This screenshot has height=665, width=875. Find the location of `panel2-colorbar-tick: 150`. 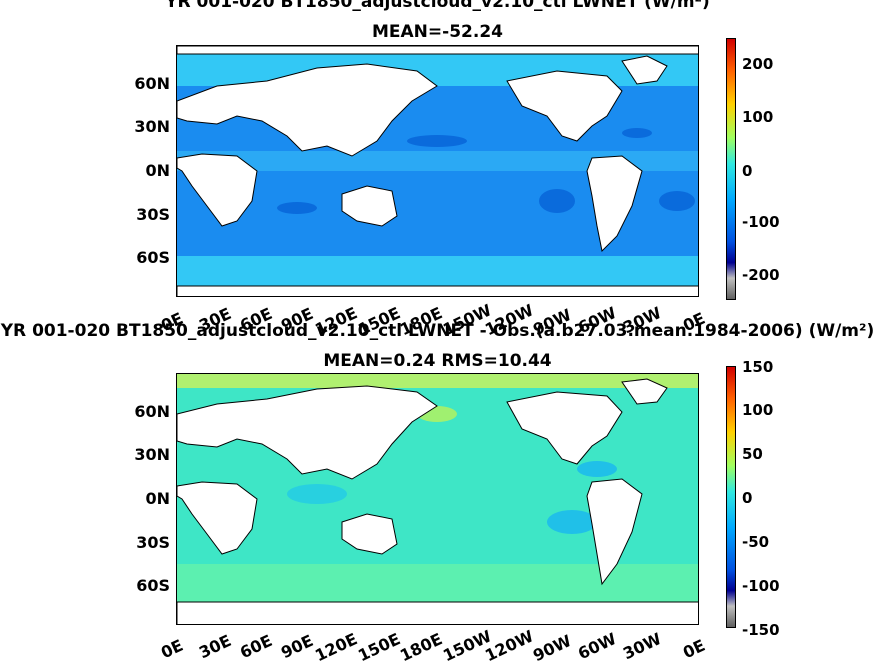

panel2-colorbar-tick: 150 is located at coordinates (758, 367).